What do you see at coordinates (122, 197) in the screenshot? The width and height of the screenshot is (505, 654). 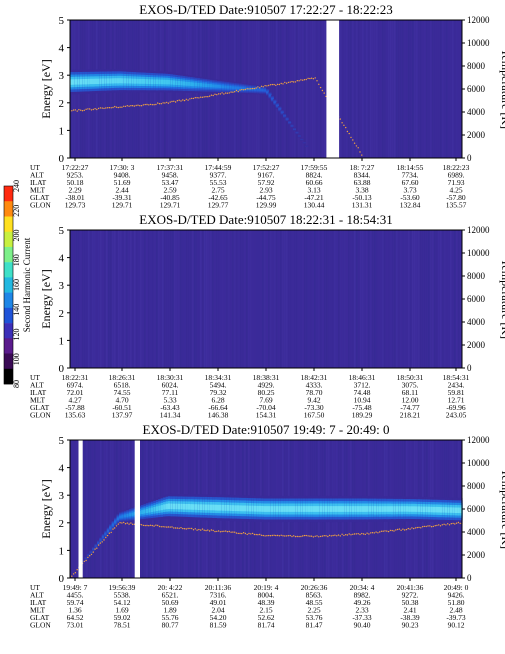 I see `table-cell: -39.31` at bounding box center [122, 197].